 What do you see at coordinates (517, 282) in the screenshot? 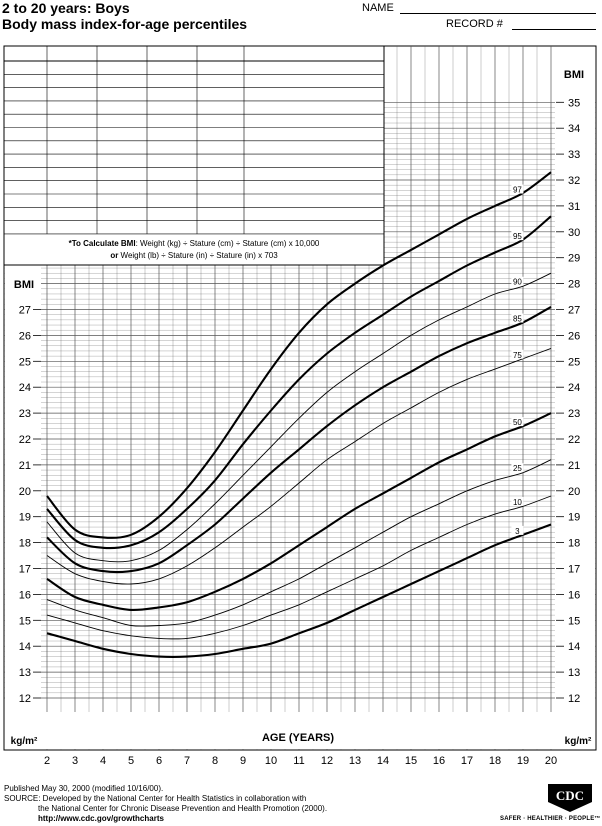
I see `percentile-label-90: 90` at bounding box center [517, 282].